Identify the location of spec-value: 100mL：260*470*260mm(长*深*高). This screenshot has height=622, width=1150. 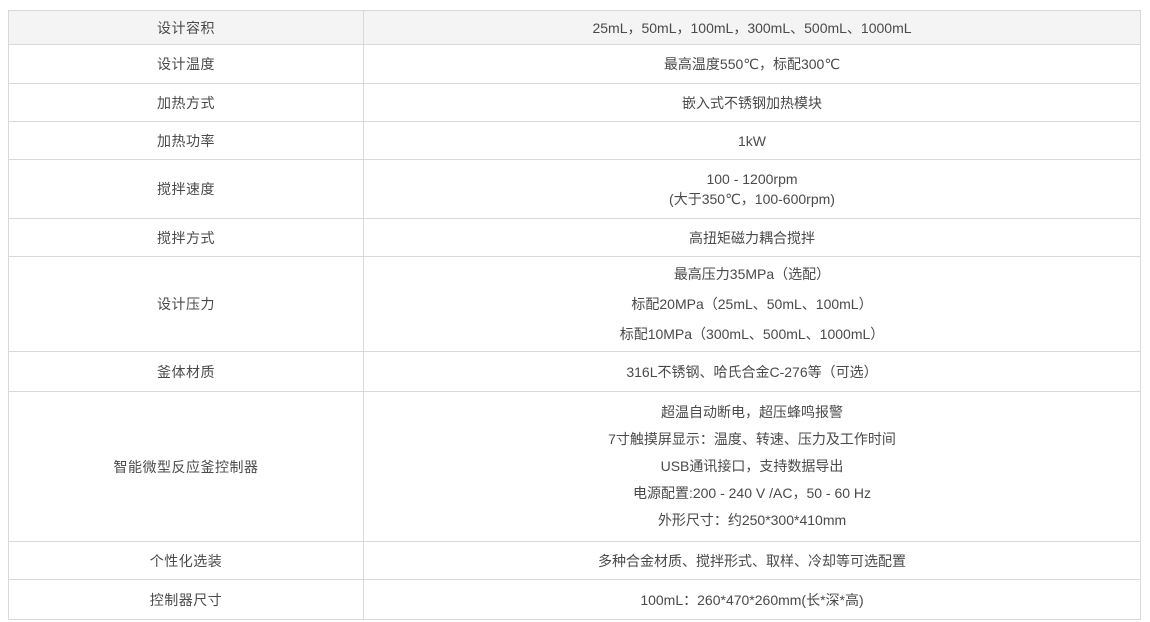
(752, 599).